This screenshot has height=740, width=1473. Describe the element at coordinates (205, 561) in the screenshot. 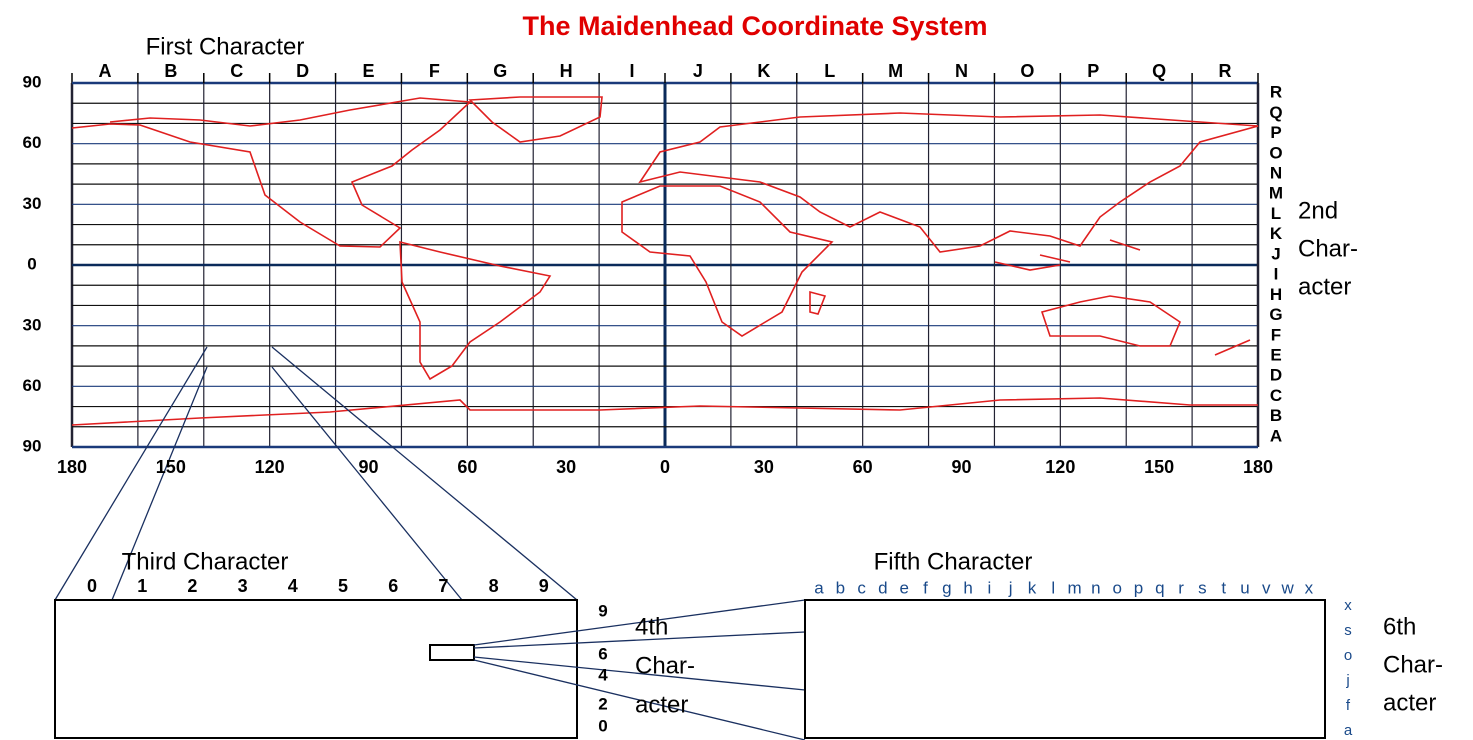

I see `third-character-label: Third Character` at that location.